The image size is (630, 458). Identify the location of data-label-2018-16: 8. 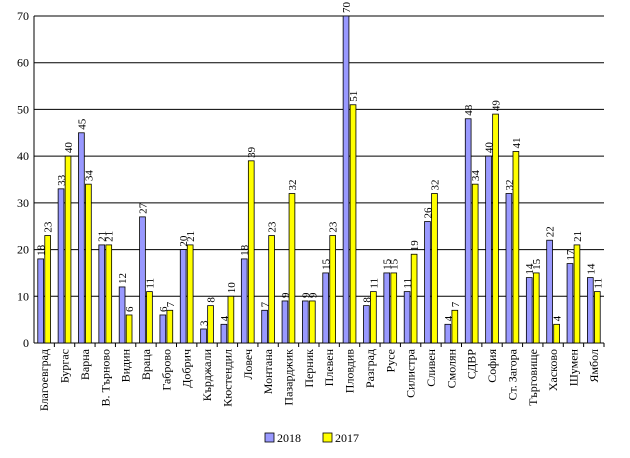
(367, 300).